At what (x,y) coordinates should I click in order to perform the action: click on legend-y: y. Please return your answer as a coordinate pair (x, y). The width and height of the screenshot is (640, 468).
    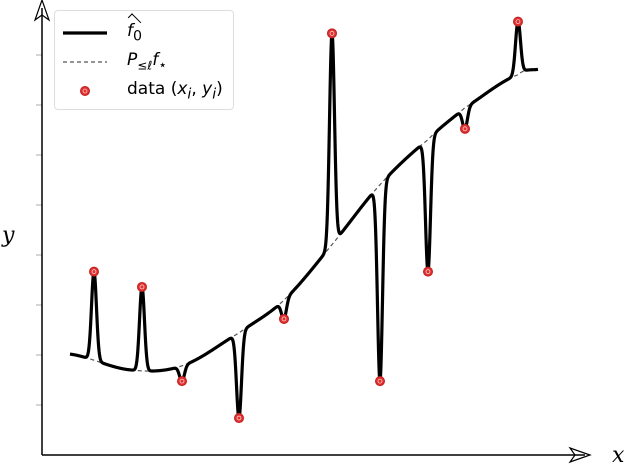
    Looking at the image, I should click on (207, 89).